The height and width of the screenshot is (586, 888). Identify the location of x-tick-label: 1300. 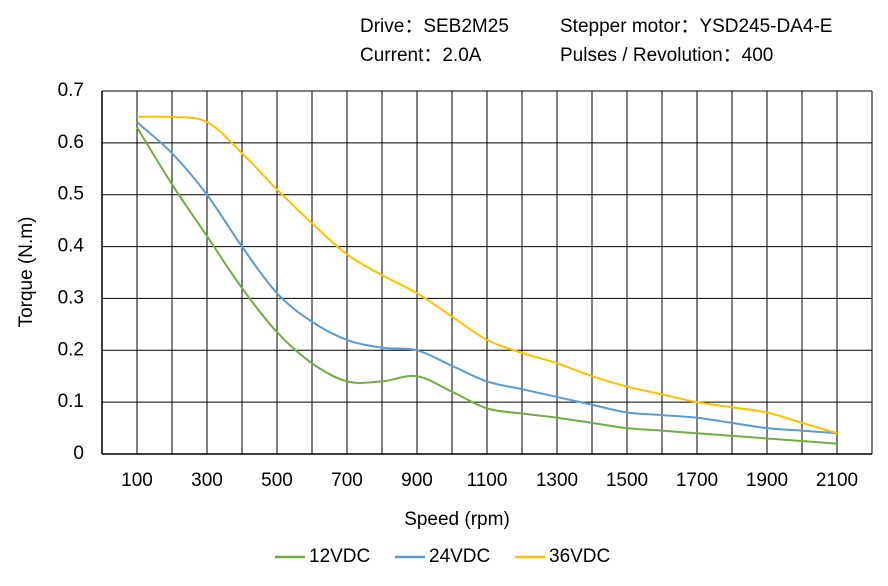
(557, 480).